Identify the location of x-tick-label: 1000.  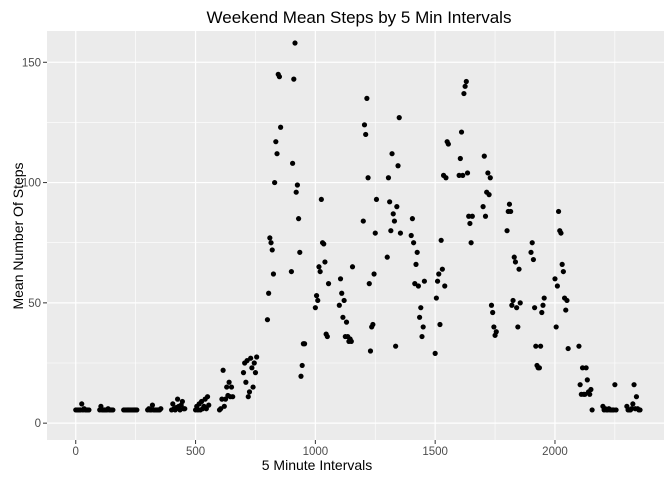
(316, 452).